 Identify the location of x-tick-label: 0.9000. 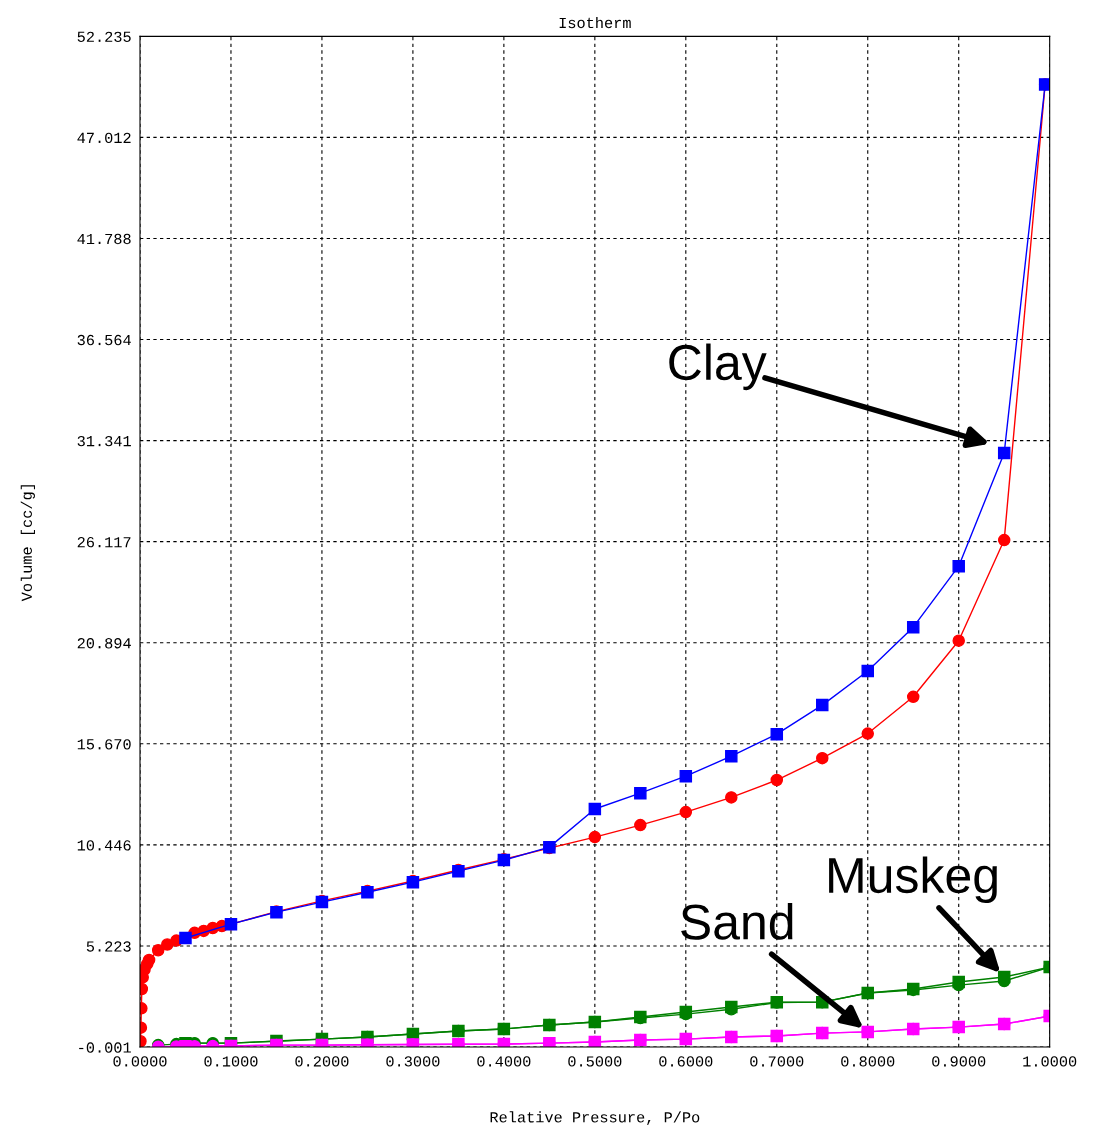
(959, 1061).